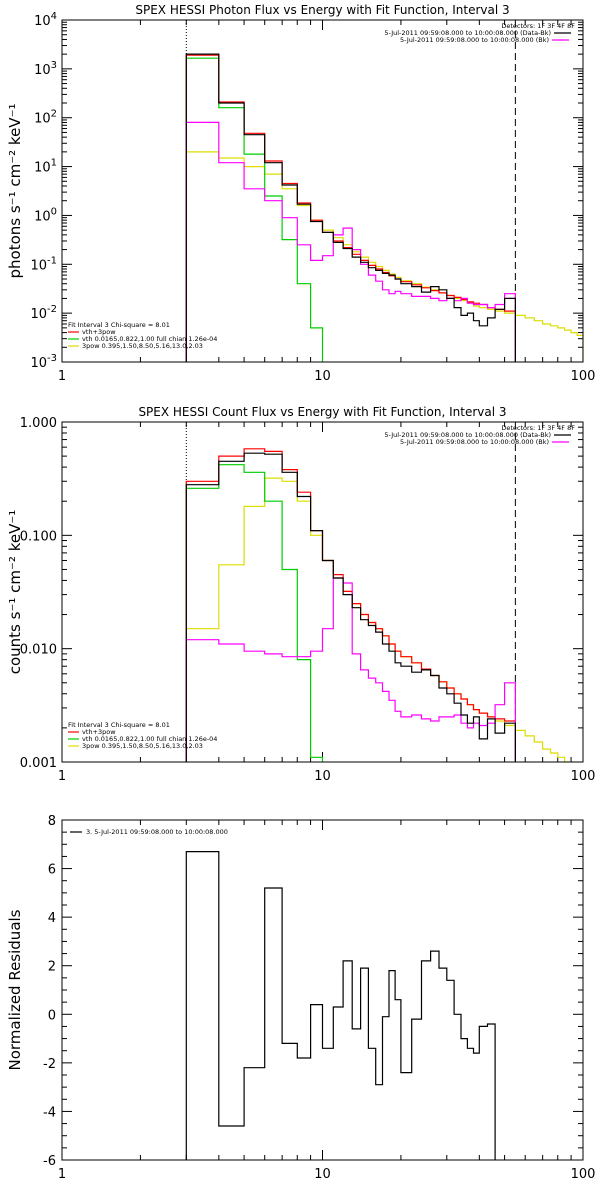  What do you see at coordinates (38, 763) in the screenshot?
I see `y-tick-label: 0.001` at bounding box center [38, 763].